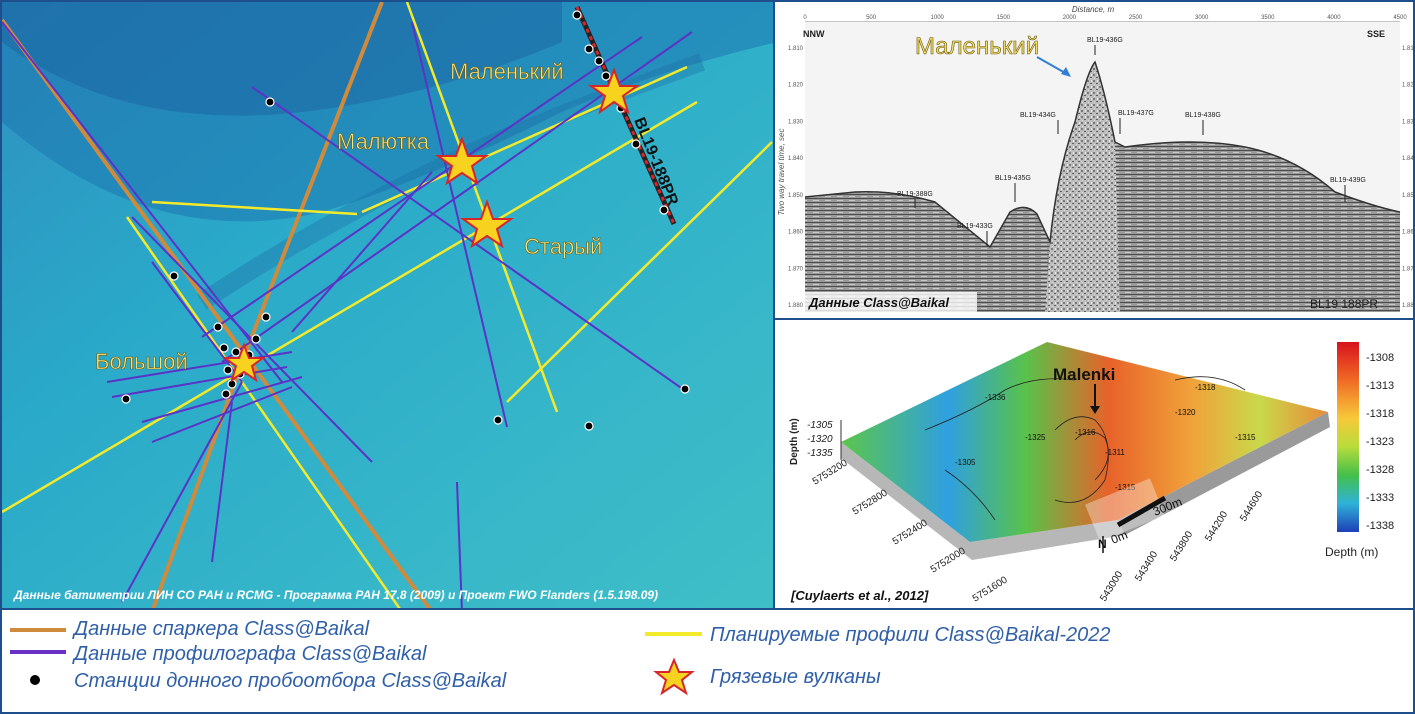 Image resolution: width=1415 pixels, height=714 pixels. Describe the element at coordinates (910, 635) in the screenshot. I see `legend-label-planned: Планируемые профили Class@Baikal-2022` at that location.